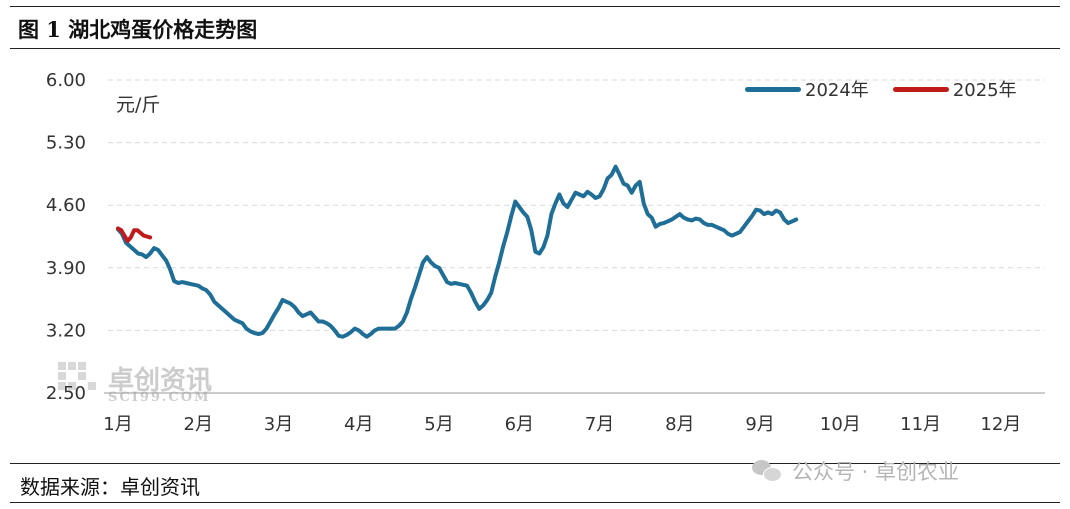  I want to click on x-tick-label: 1月, so click(117, 424).